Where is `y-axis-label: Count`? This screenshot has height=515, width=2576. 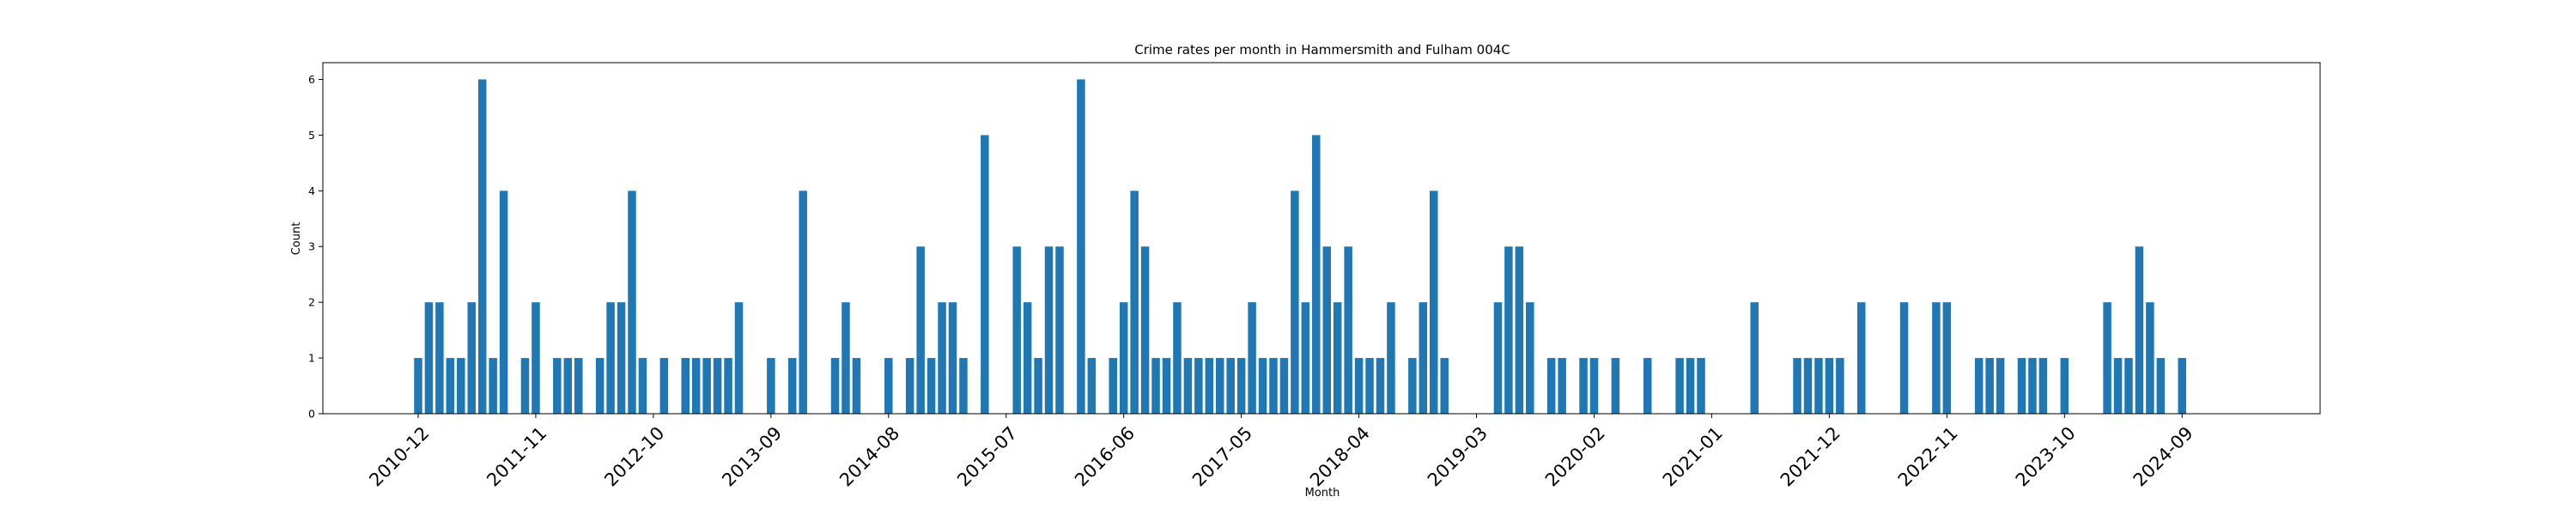 y-axis-label: Count is located at coordinates (296, 239).